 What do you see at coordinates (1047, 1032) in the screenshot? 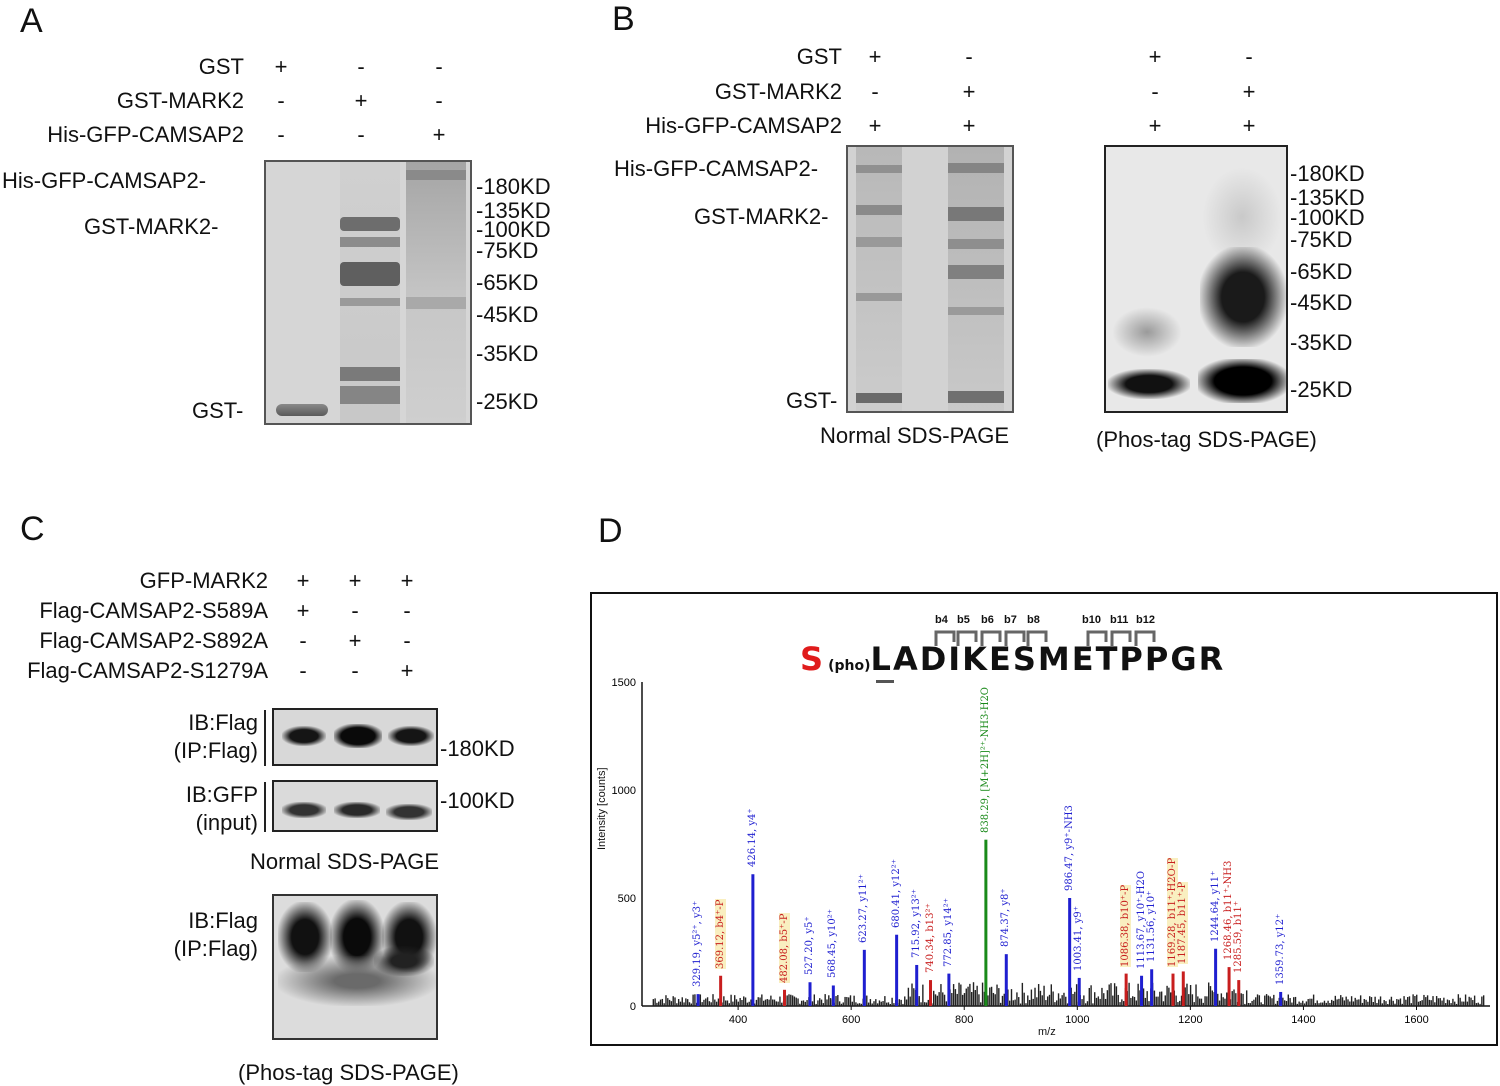
I see `x-axis-label: m/z` at bounding box center [1047, 1032].